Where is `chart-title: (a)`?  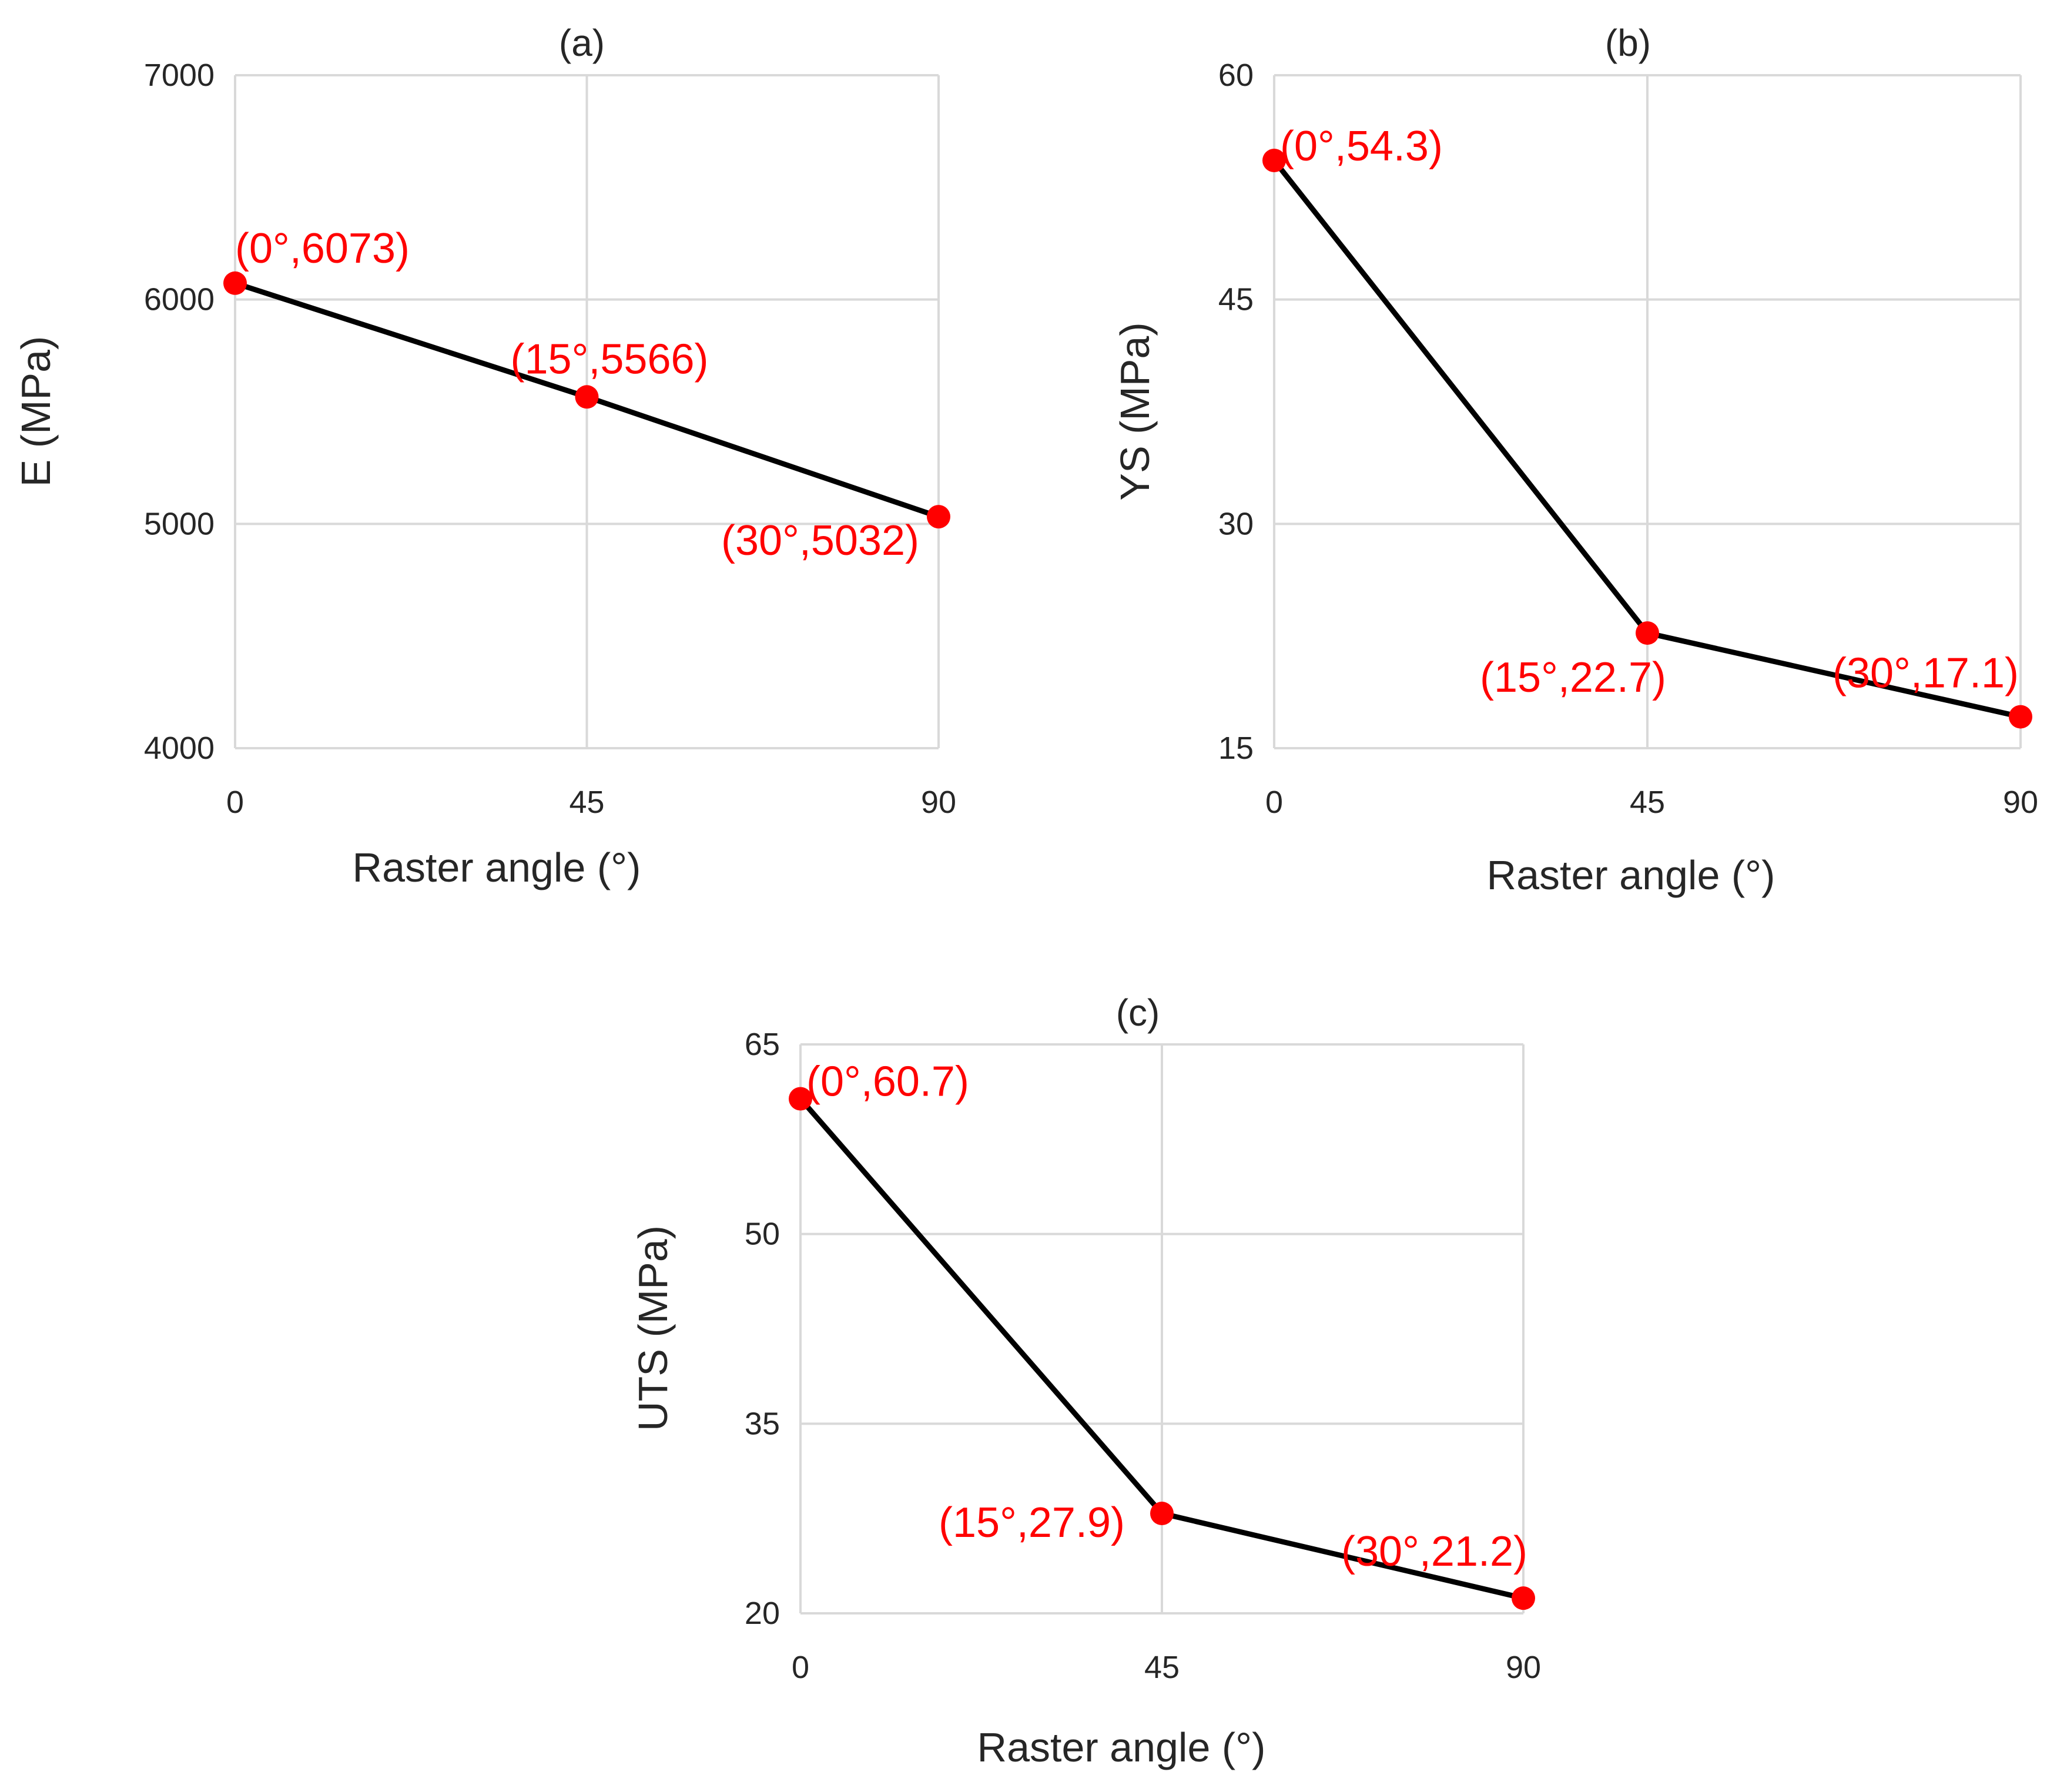
chart-title: (a) is located at coordinates (582, 43).